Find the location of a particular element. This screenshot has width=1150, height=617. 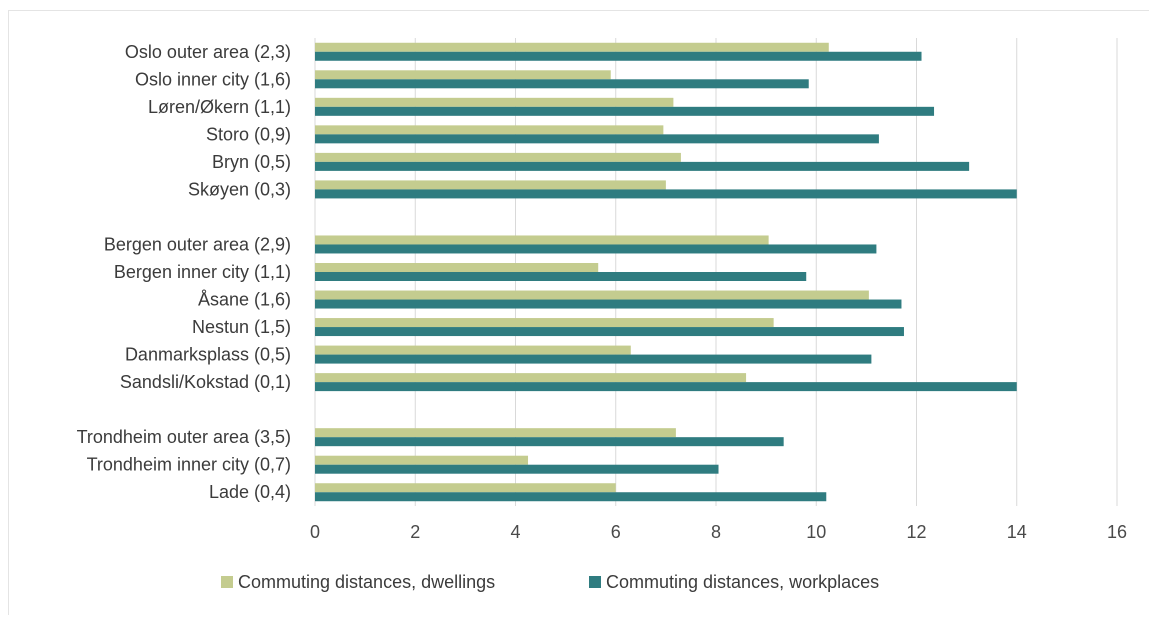

category-label: Skøyen (0,3) is located at coordinates (239, 189).